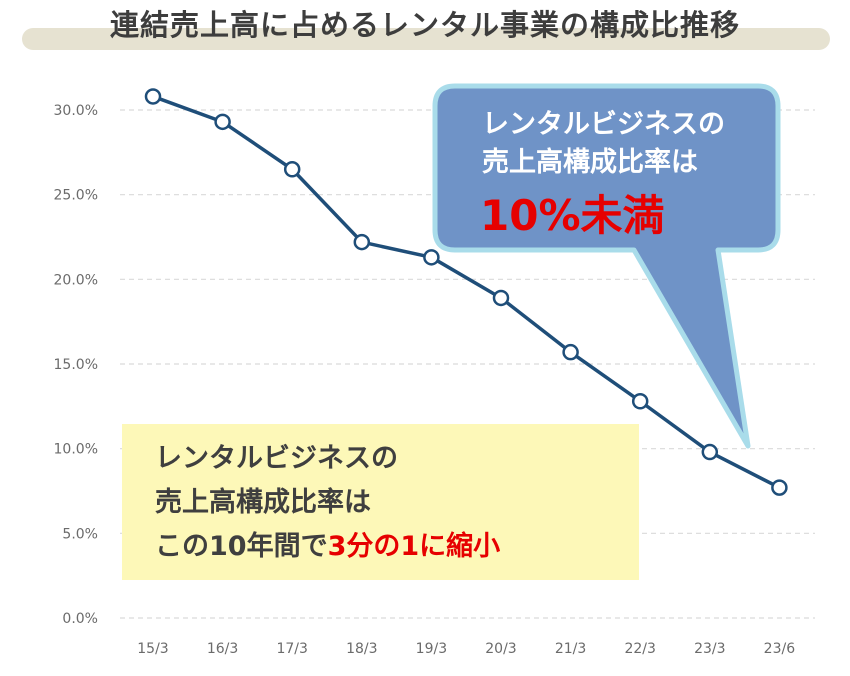 The width and height of the screenshot is (850, 676). Describe the element at coordinates (639, 649) in the screenshot. I see `x-tick-label: 22/3` at that location.